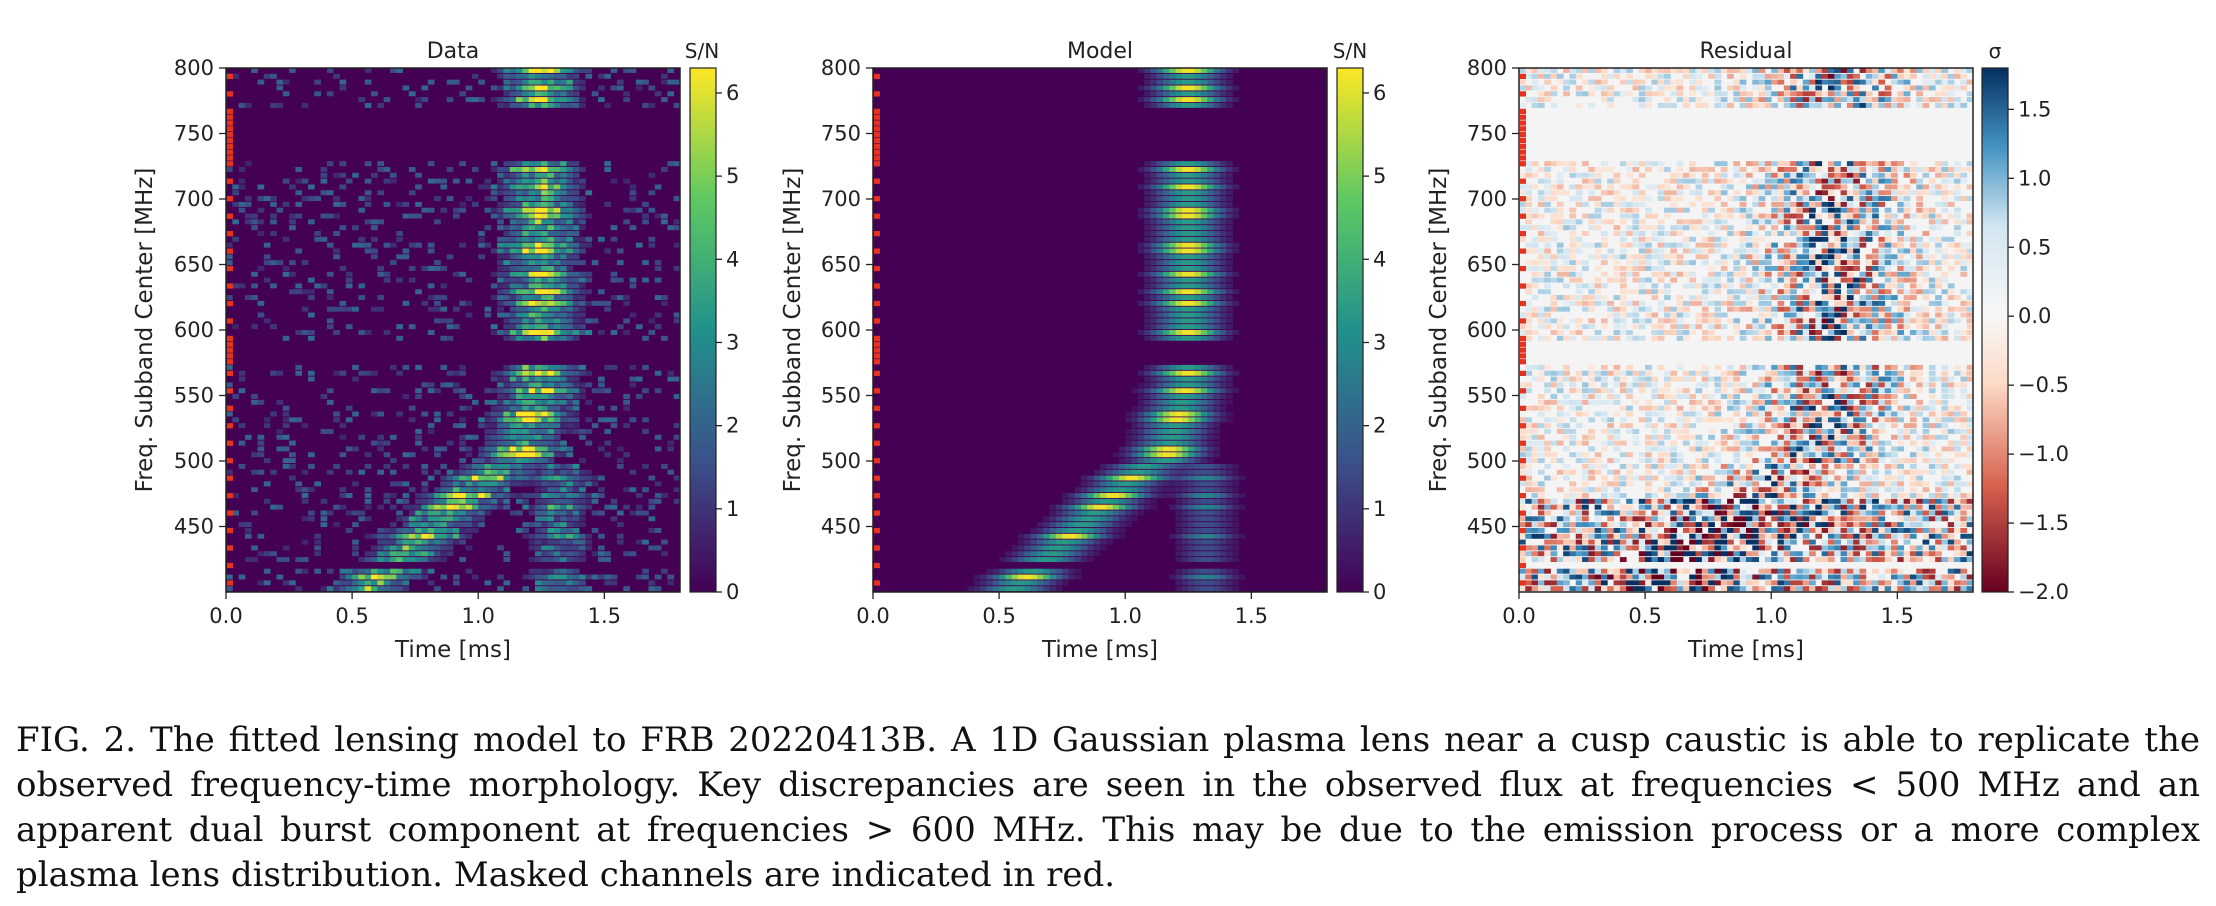 The height and width of the screenshot is (906, 2216). Describe the element at coordinates (732, 426) in the screenshot. I see `colorbar-tick-label: 2` at that location.